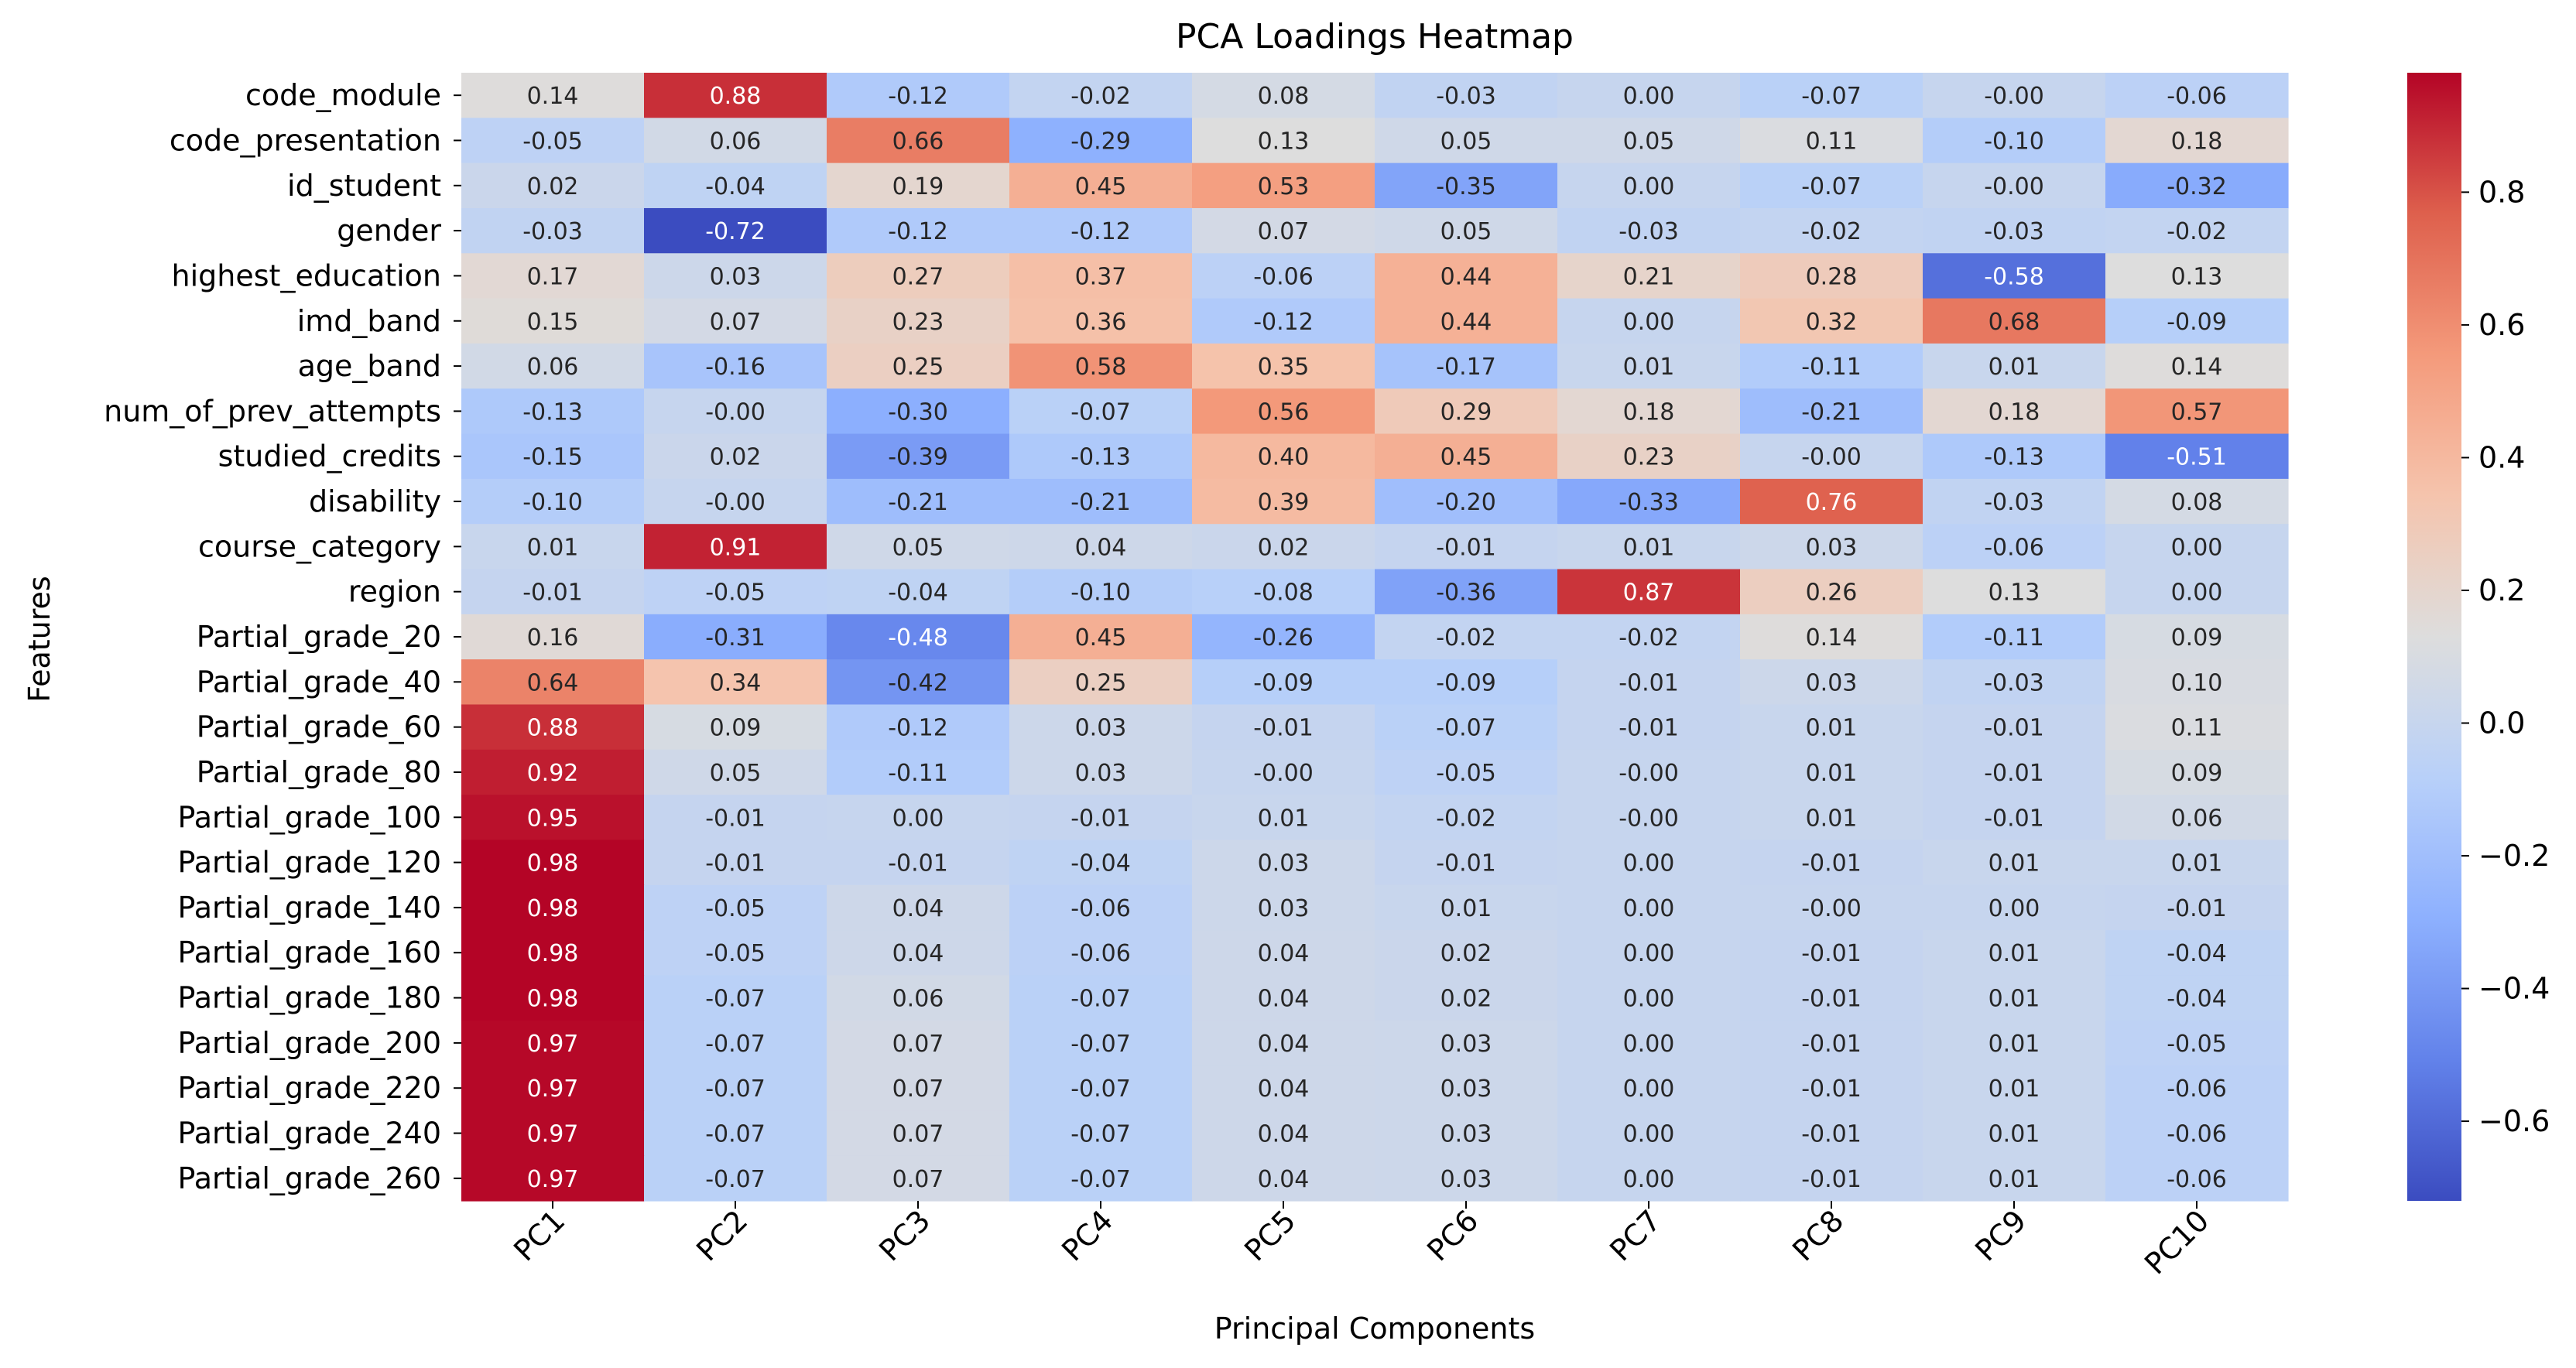 The image size is (2576, 1368). What do you see at coordinates (2000, 1235) in the screenshot?
I see `x-tick-label: PC9` at bounding box center [2000, 1235].